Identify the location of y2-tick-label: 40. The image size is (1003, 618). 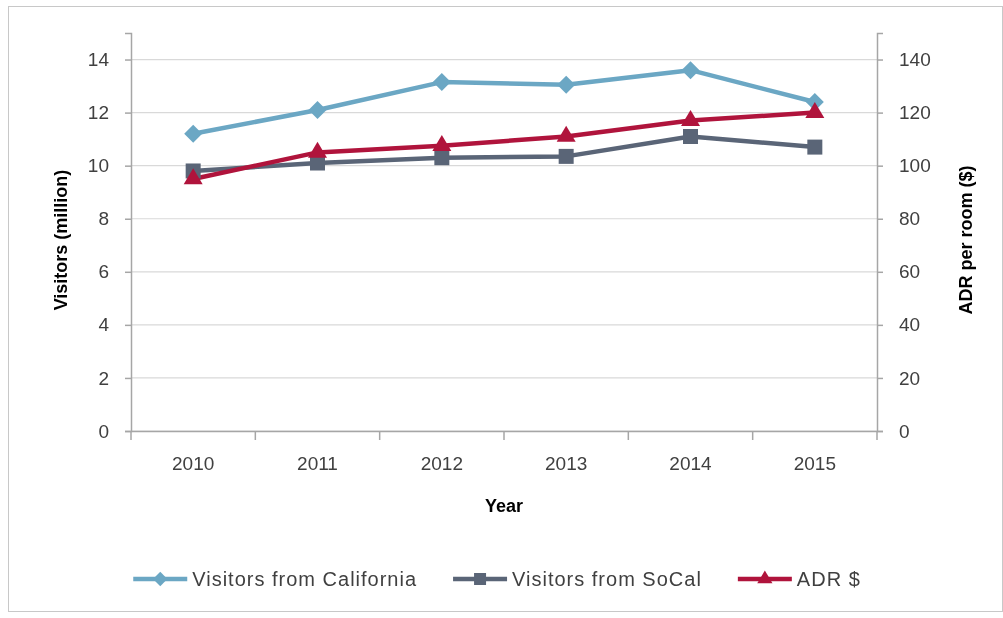
(910, 325).